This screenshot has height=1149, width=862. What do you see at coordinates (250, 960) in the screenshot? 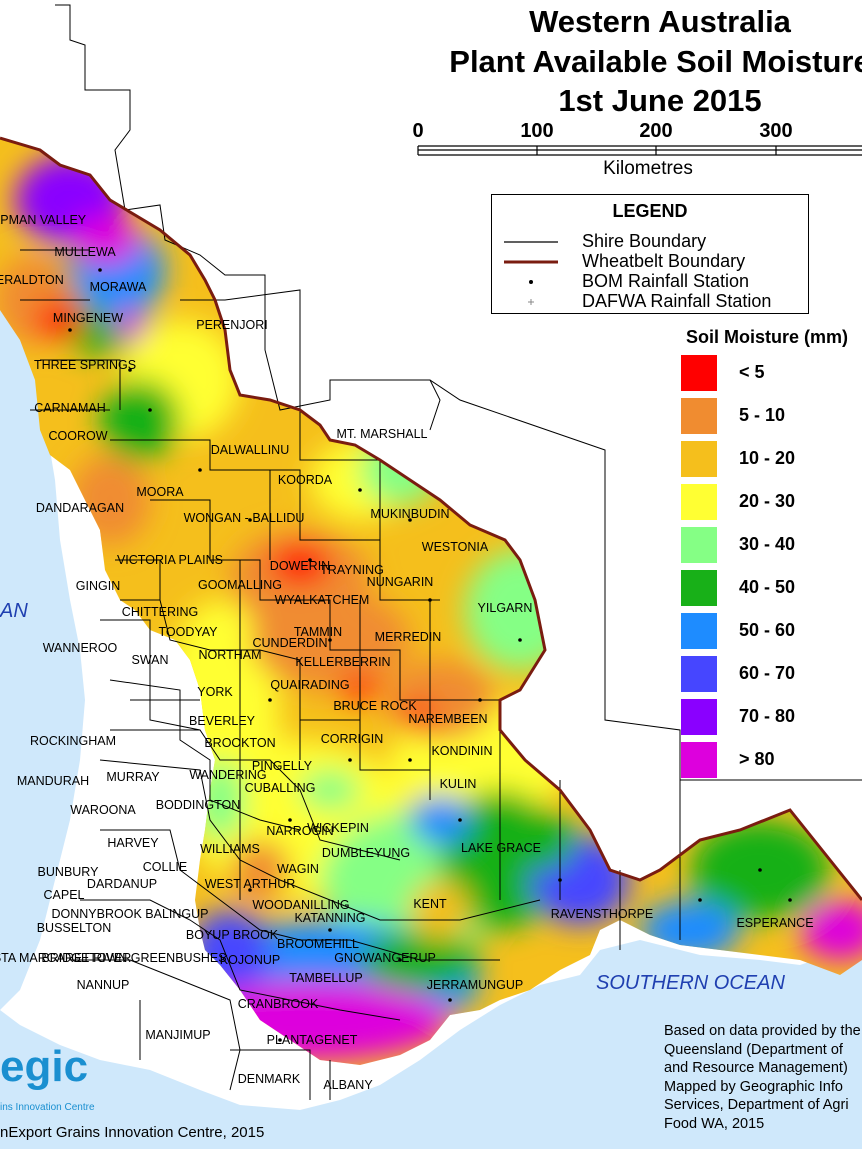
I see `place-label: KOJONUP` at bounding box center [250, 960].